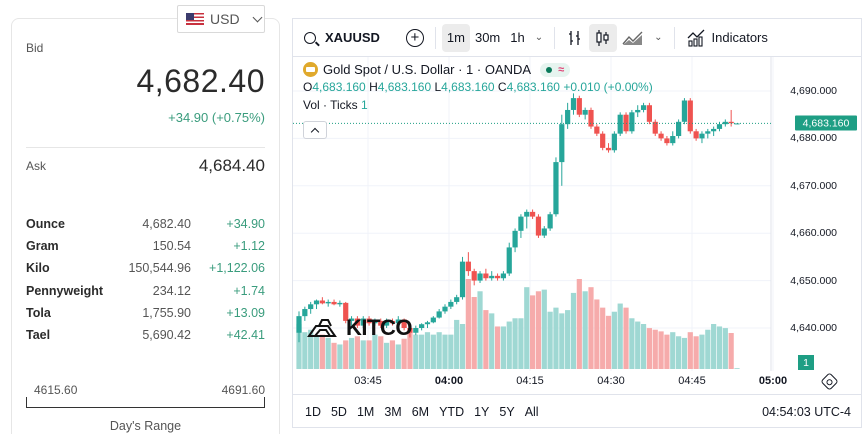  I want to click on currency-select: USD, so click(221, 19).